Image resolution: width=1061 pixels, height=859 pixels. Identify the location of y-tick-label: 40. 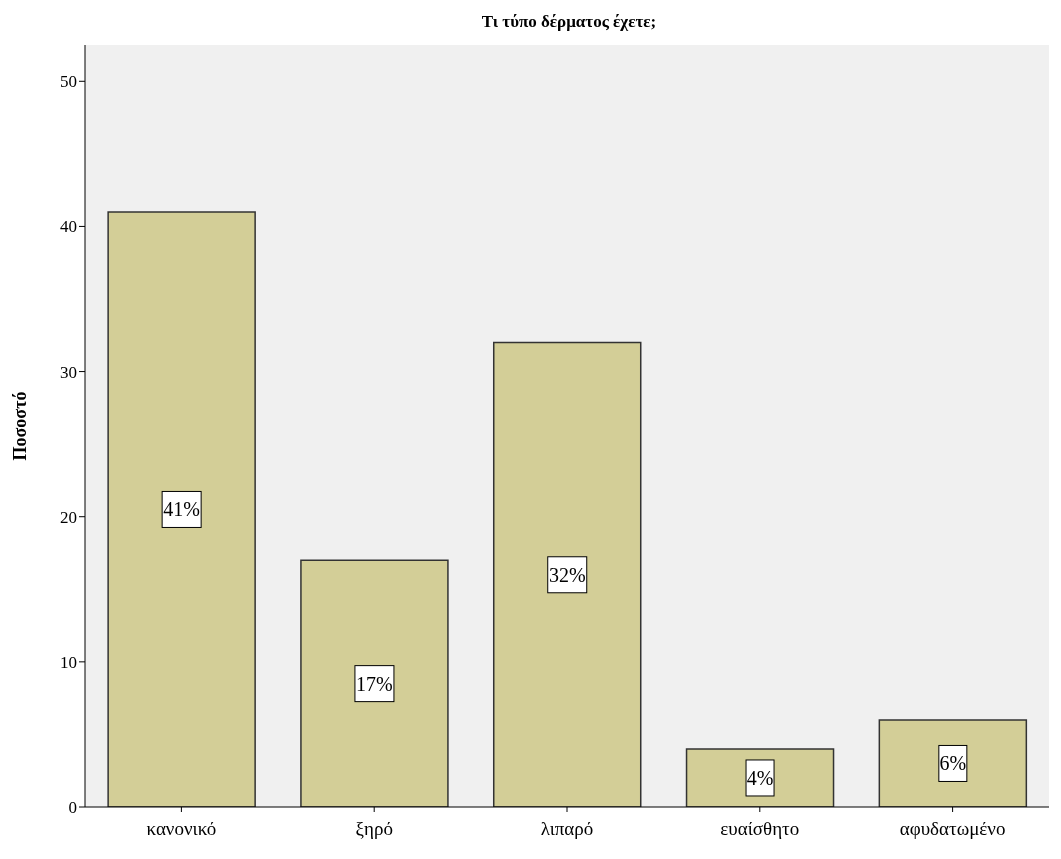
(68, 227).